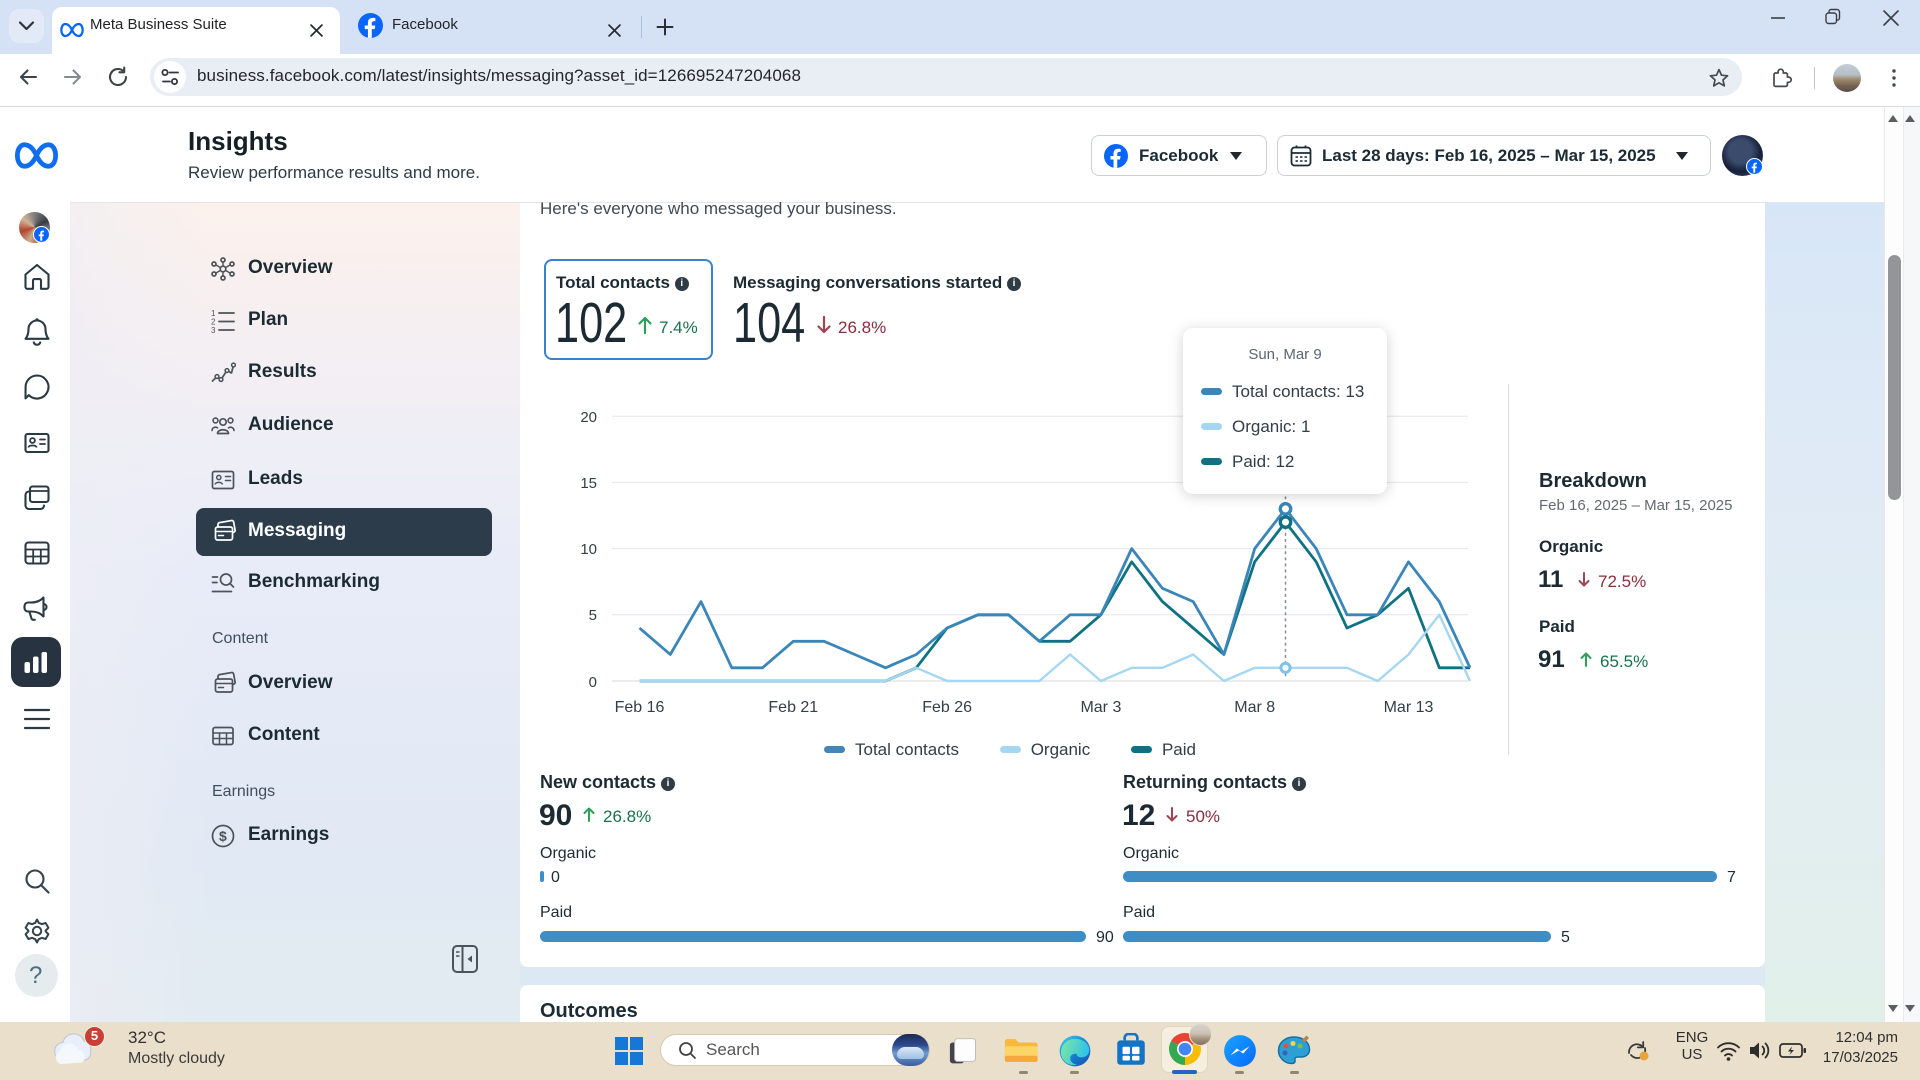  I want to click on svg-text: Feb 16, so click(640, 707).